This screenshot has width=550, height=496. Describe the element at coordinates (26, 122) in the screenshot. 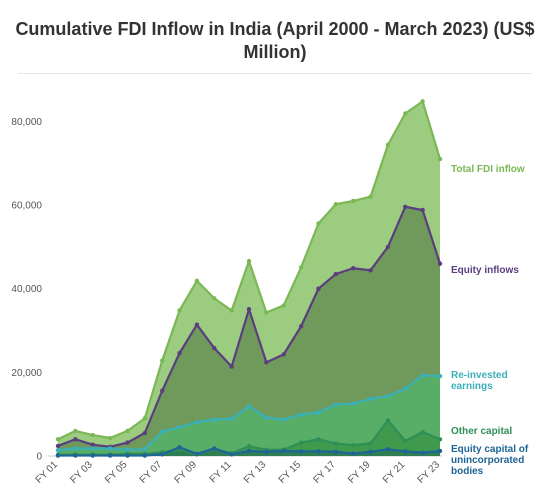

I see `y-tick-label: 80,000` at that location.